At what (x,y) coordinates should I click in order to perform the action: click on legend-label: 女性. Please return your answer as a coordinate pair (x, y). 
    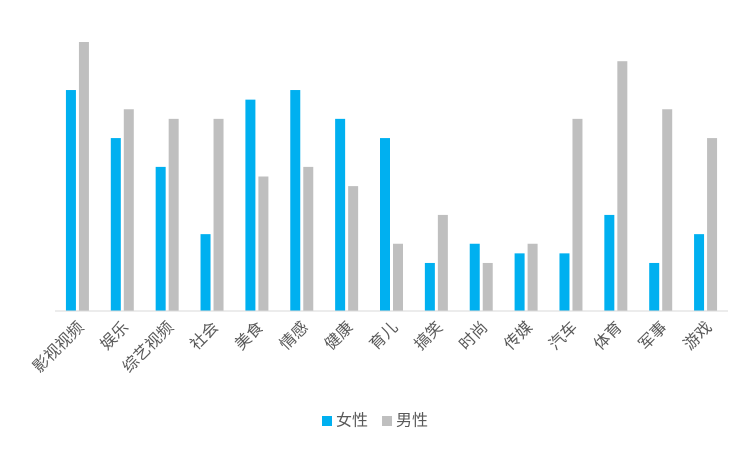
    Looking at the image, I should click on (352, 420).